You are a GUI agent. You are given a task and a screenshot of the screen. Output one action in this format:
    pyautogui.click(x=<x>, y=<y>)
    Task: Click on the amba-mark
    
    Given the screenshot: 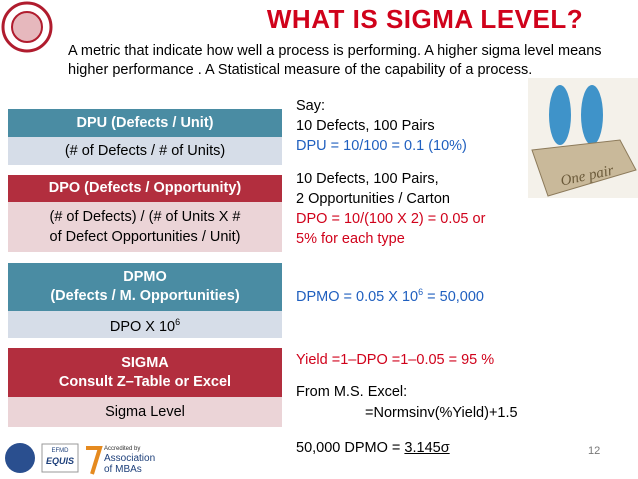 What is the action you would take?
    pyautogui.click(x=94, y=460)
    